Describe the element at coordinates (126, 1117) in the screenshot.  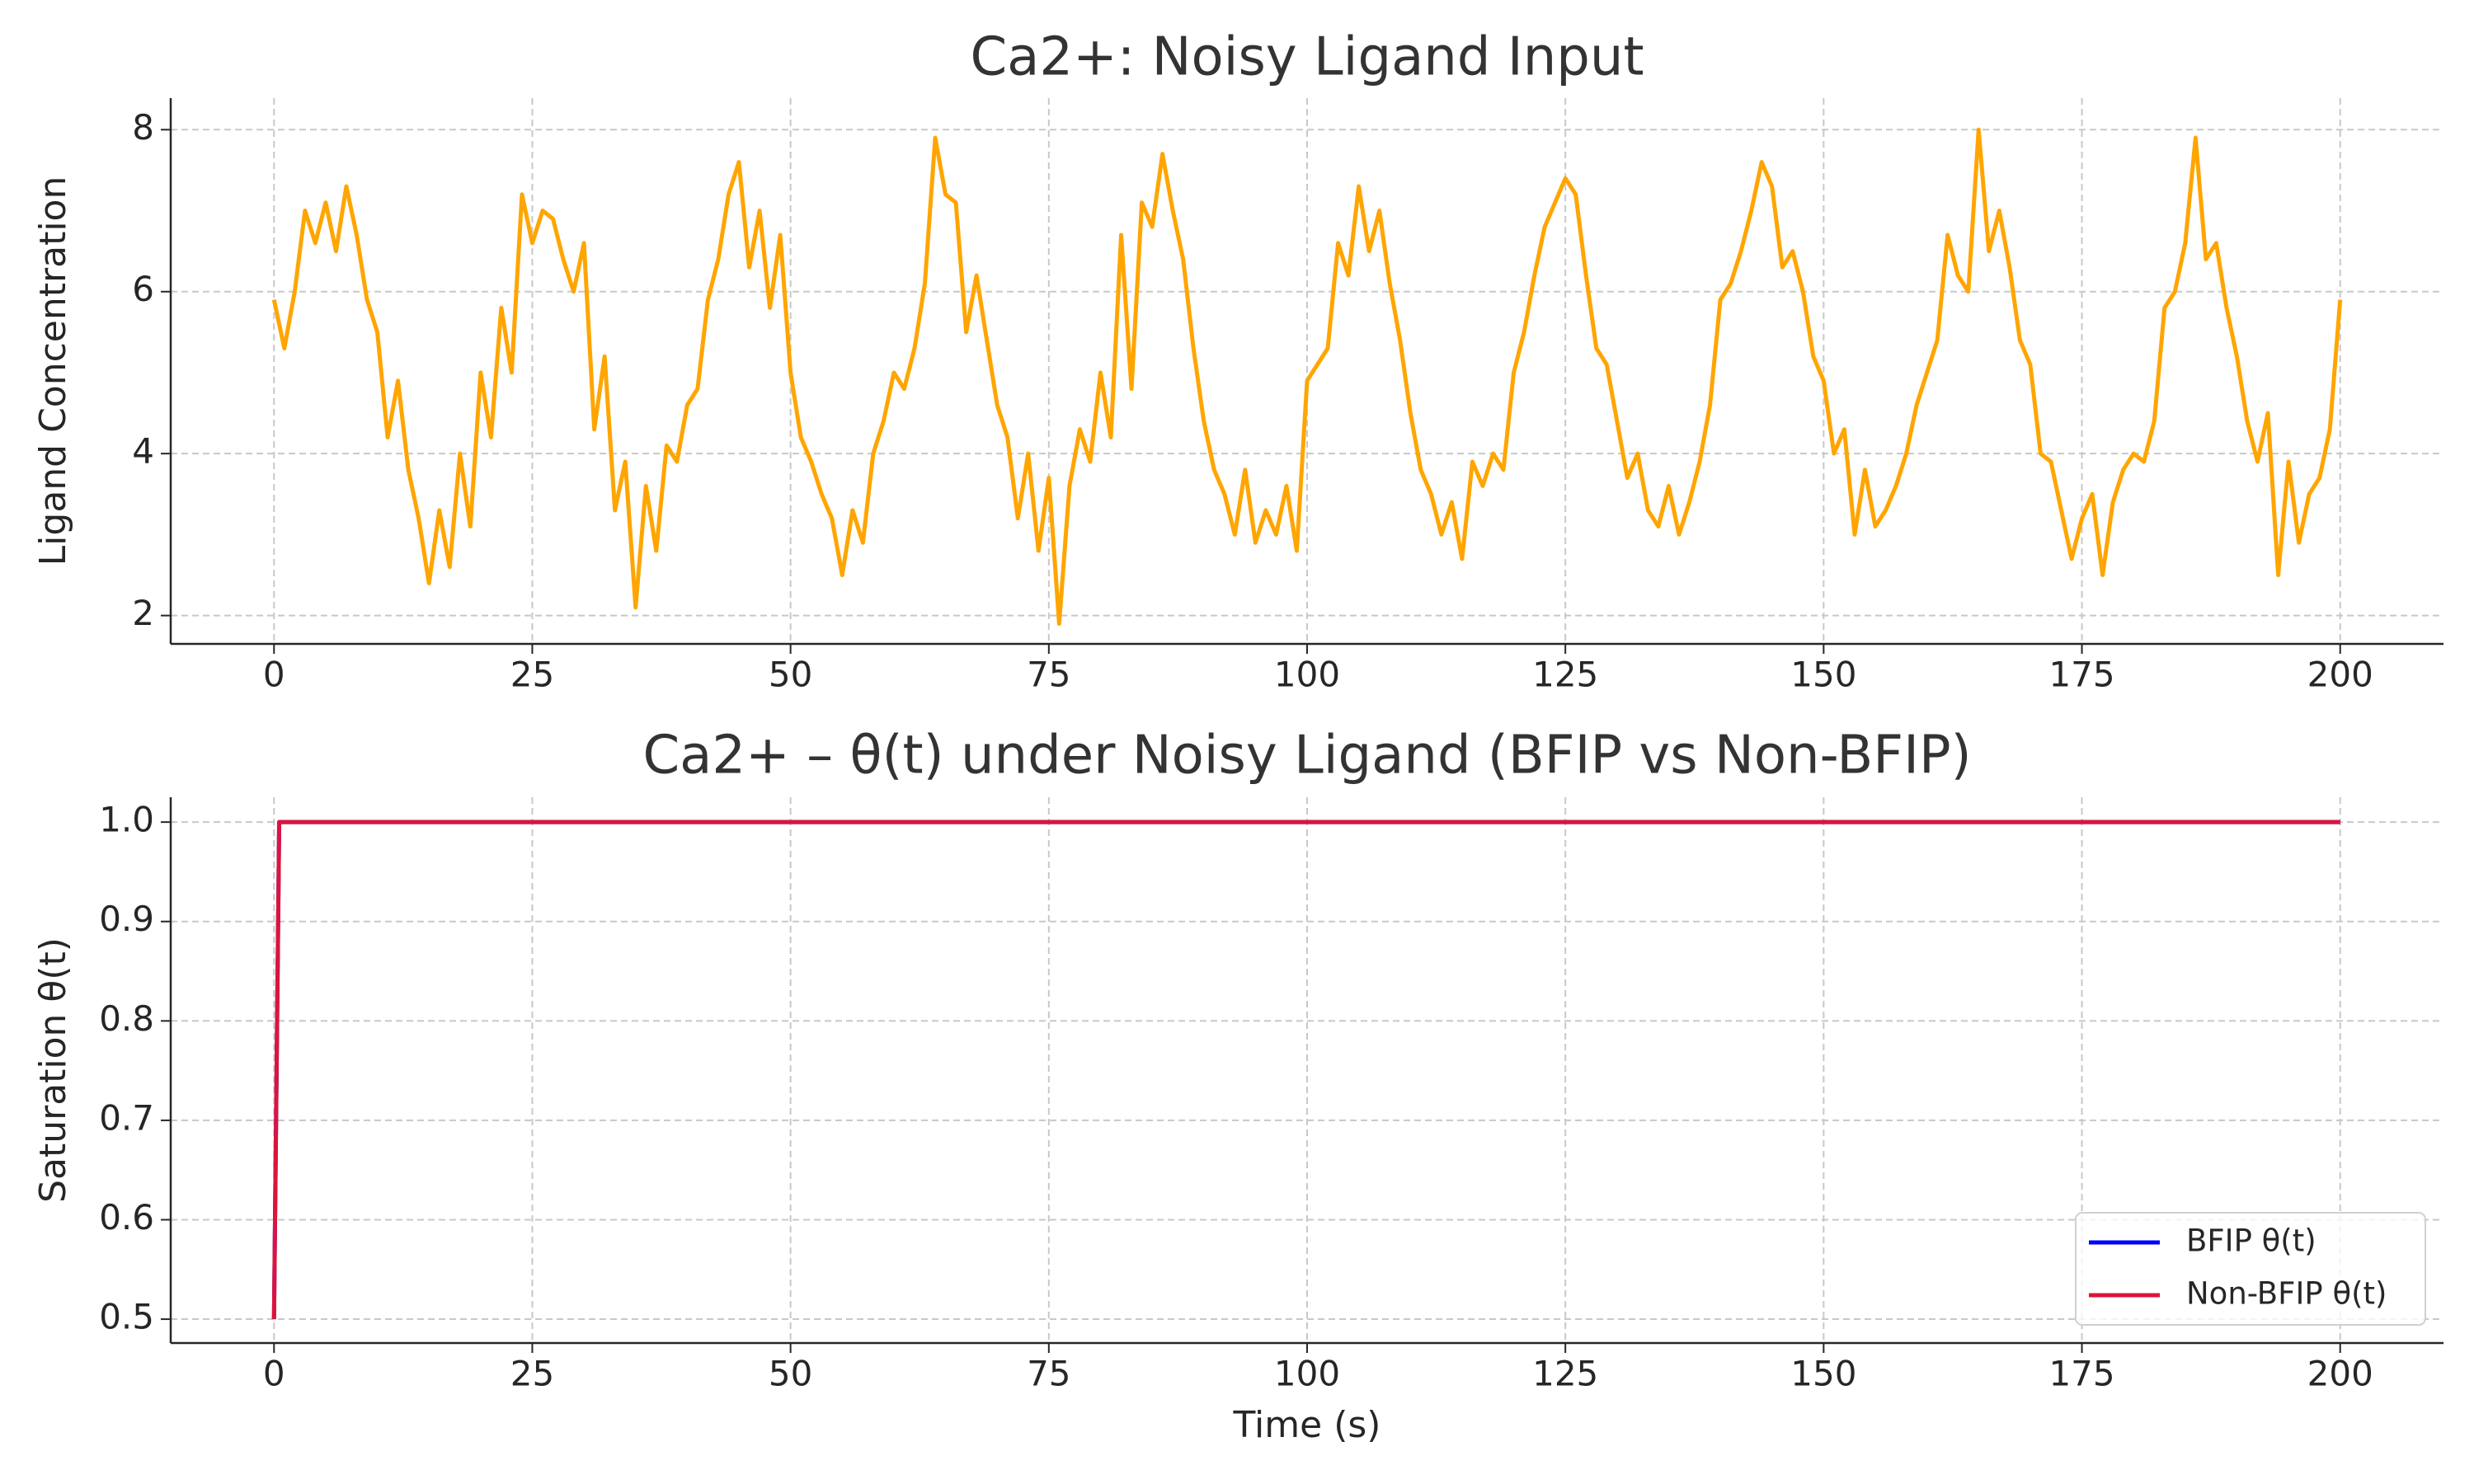
I see `y-tick-label: 0.7` at that location.